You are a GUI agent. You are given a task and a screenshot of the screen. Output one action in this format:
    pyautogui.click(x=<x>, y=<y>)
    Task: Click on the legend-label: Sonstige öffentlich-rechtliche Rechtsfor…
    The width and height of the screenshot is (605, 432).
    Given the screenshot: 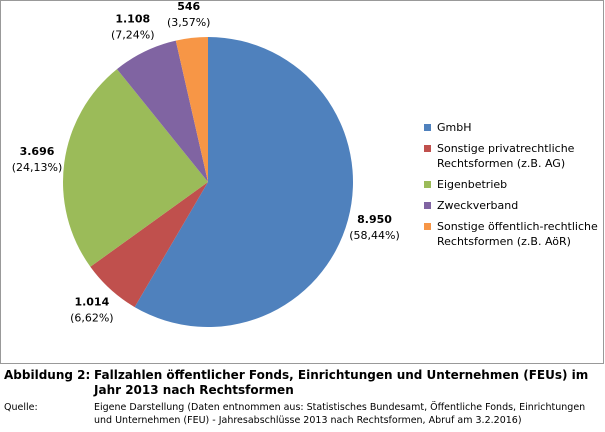 What is the action you would take?
    pyautogui.click(x=517, y=234)
    